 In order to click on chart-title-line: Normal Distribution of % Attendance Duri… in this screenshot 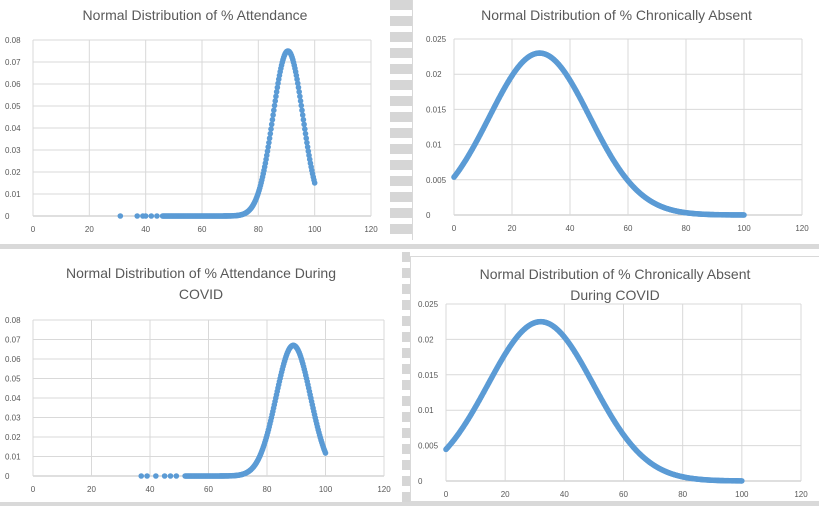, I will do `click(201, 273)`.